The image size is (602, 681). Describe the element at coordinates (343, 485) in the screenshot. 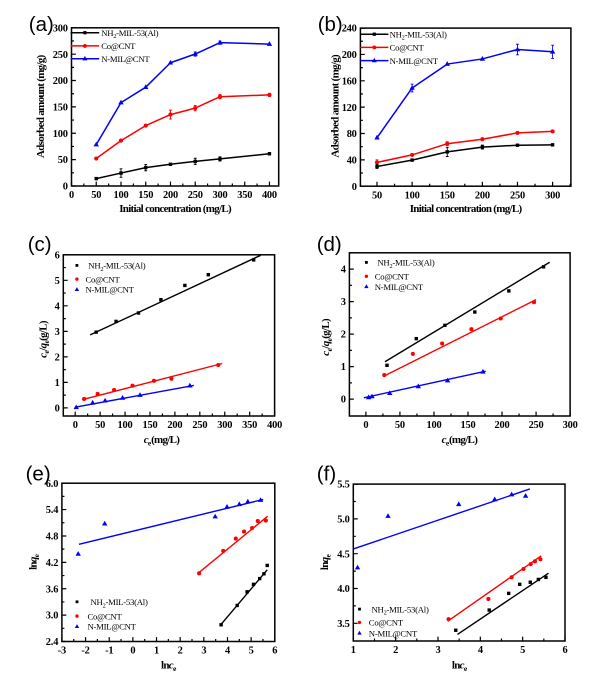

I see `svg-text: 5.5` at that location.